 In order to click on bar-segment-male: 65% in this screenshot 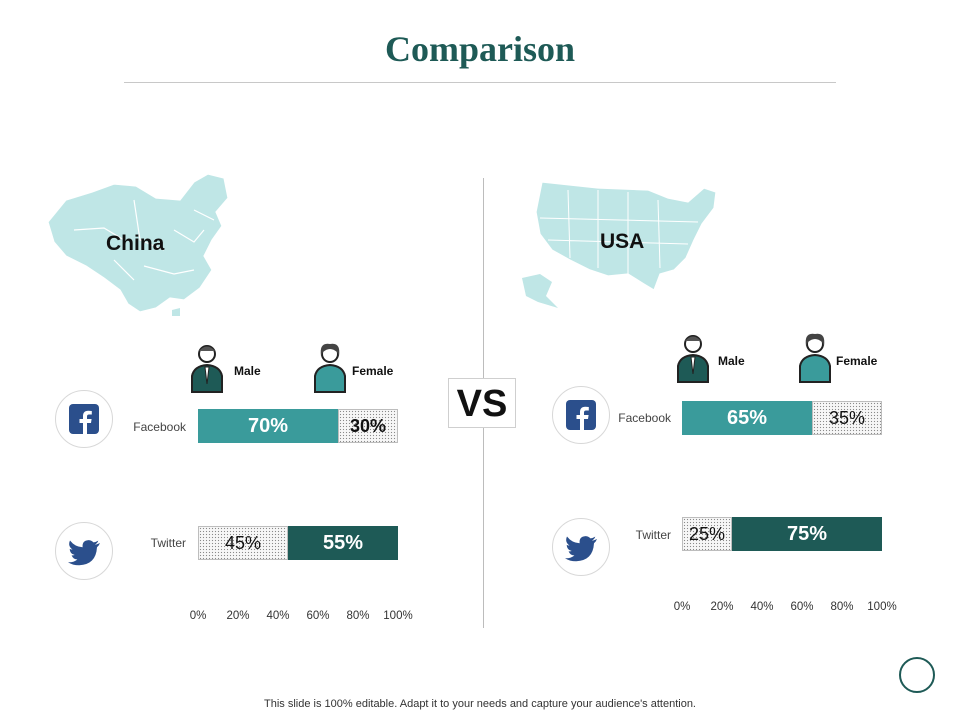, I will do `click(747, 418)`.